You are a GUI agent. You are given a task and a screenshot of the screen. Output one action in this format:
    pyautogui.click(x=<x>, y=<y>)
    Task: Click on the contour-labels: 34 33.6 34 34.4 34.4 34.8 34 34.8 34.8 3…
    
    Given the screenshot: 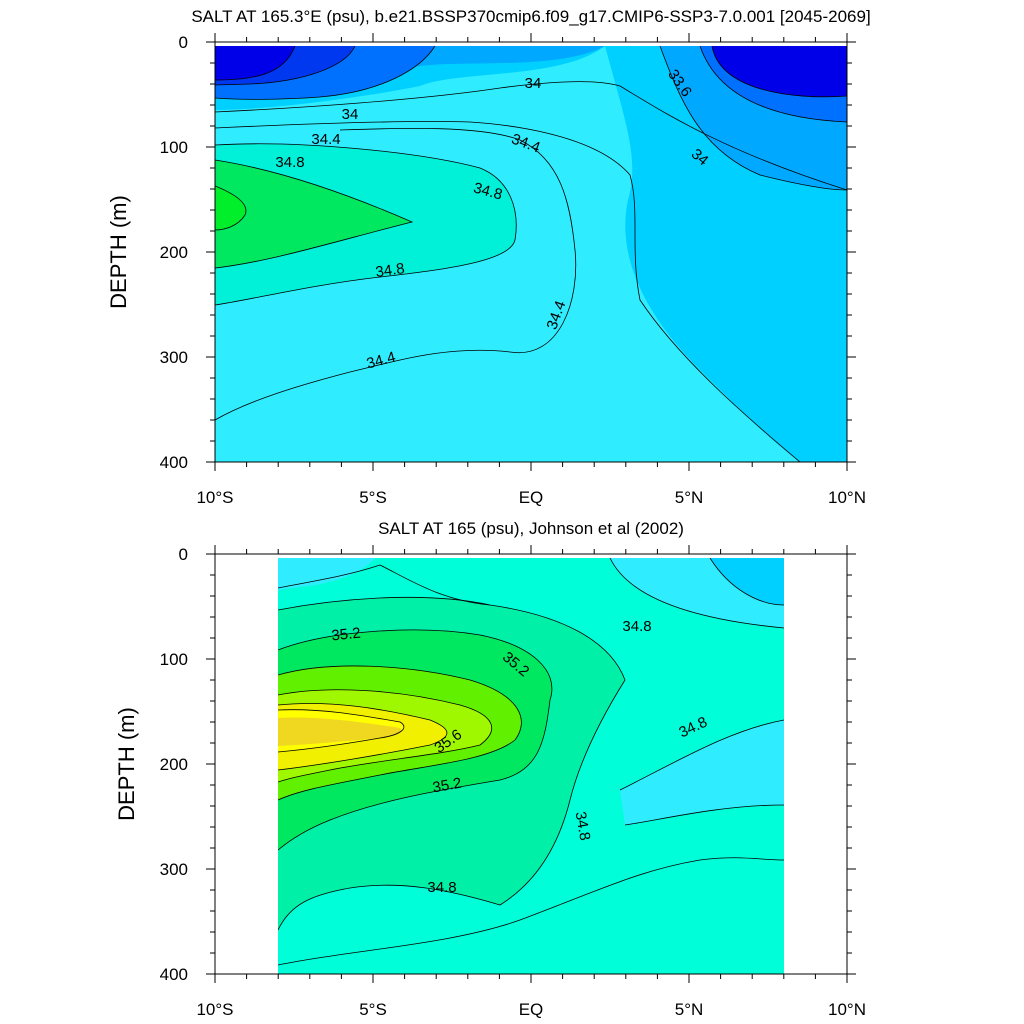 What is the action you would take?
    pyautogui.click(x=493, y=219)
    